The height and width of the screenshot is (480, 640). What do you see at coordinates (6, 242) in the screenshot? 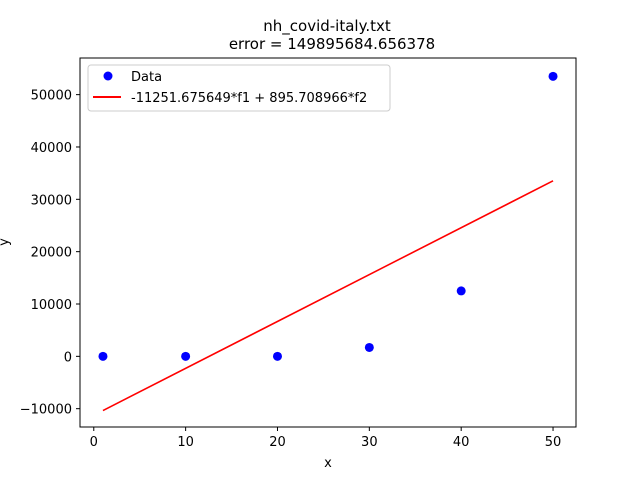
I see `y-axis-label: y` at bounding box center [6, 242].